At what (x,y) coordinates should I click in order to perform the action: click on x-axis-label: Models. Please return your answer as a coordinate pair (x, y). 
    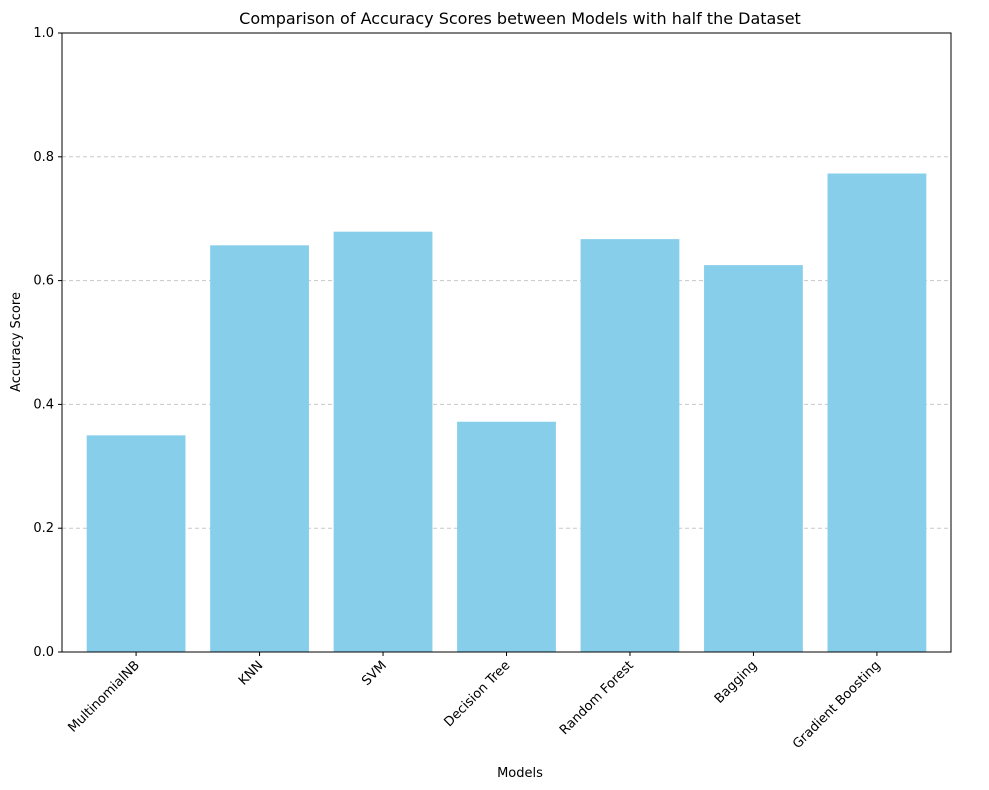
    Looking at the image, I should click on (520, 773).